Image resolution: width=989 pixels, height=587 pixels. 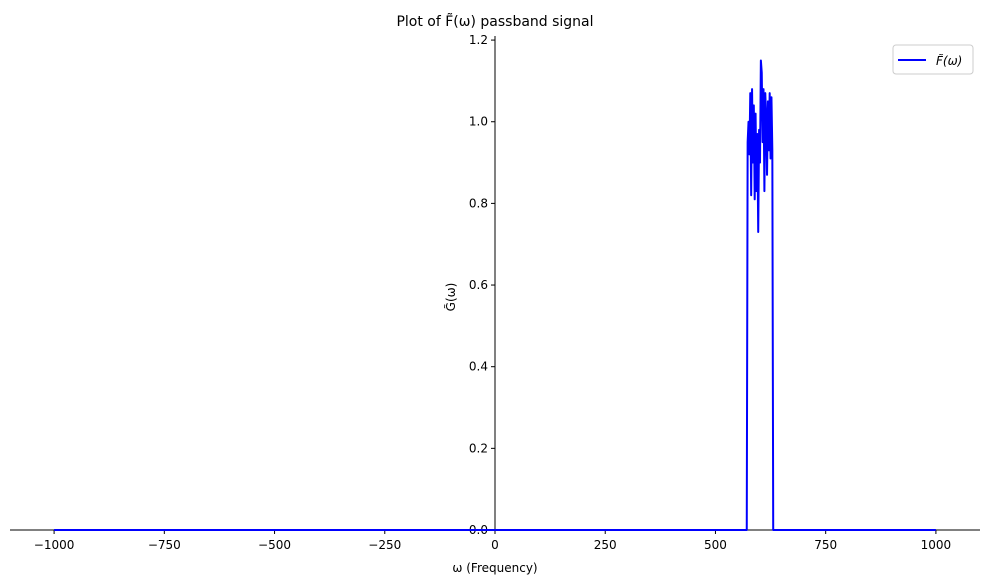 What do you see at coordinates (825, 545) in the screenshot?
I see `x-tick-label: 750` at bounding box center [825, 545].